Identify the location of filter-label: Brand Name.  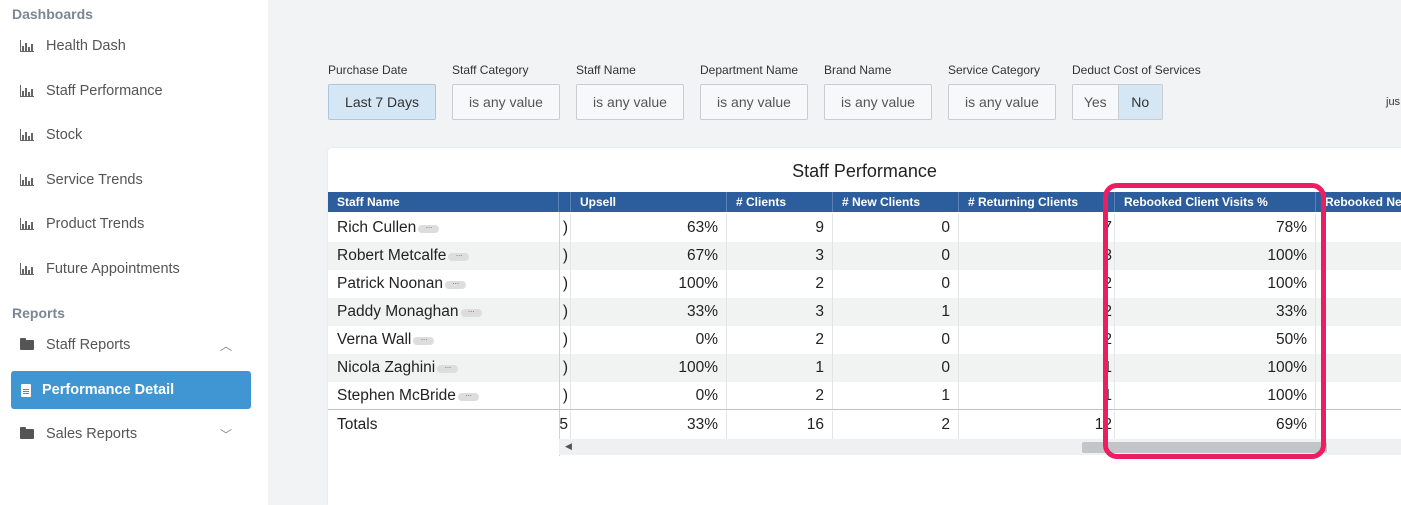
(858, 70).